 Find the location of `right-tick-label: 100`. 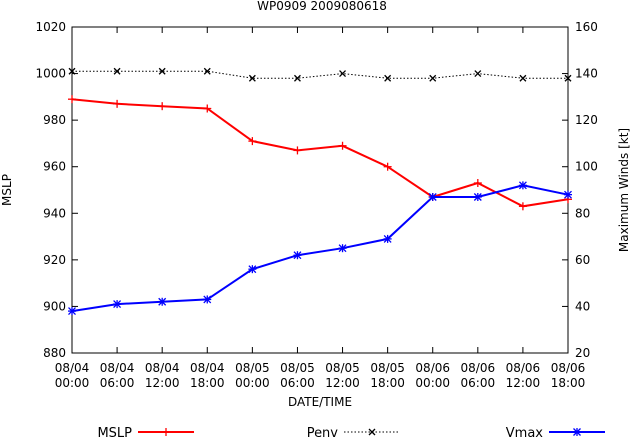

right-tick-label: 100 is located at coordinates (586, 167).